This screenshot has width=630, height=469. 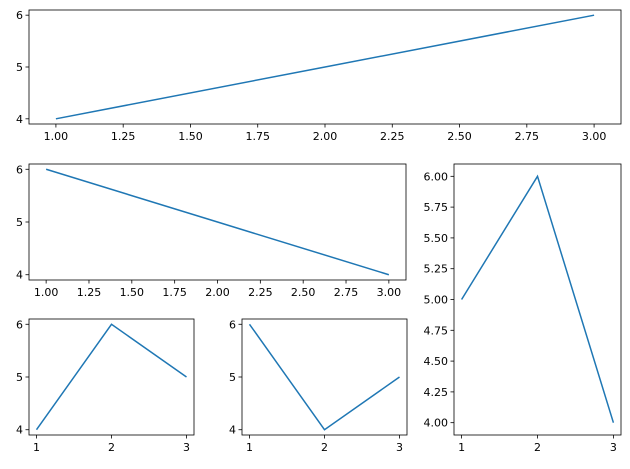 What do you see at coordinates (436, 207) in the screenshot?
I see `y-tick-label: 5.75` at bounding box center [436, 207].